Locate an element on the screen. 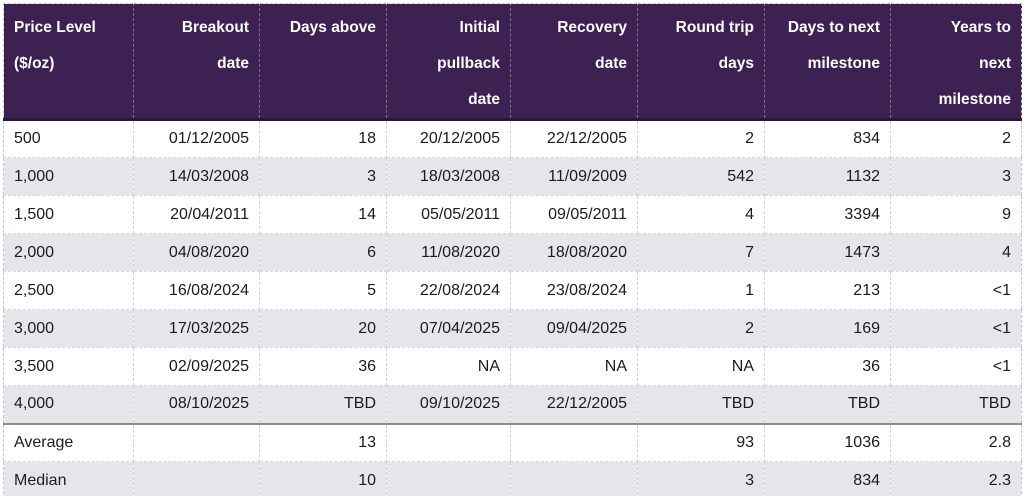 This screenshot has height=496, width=1024. cell-days-above: 13 is located at coordinates (323, 442).